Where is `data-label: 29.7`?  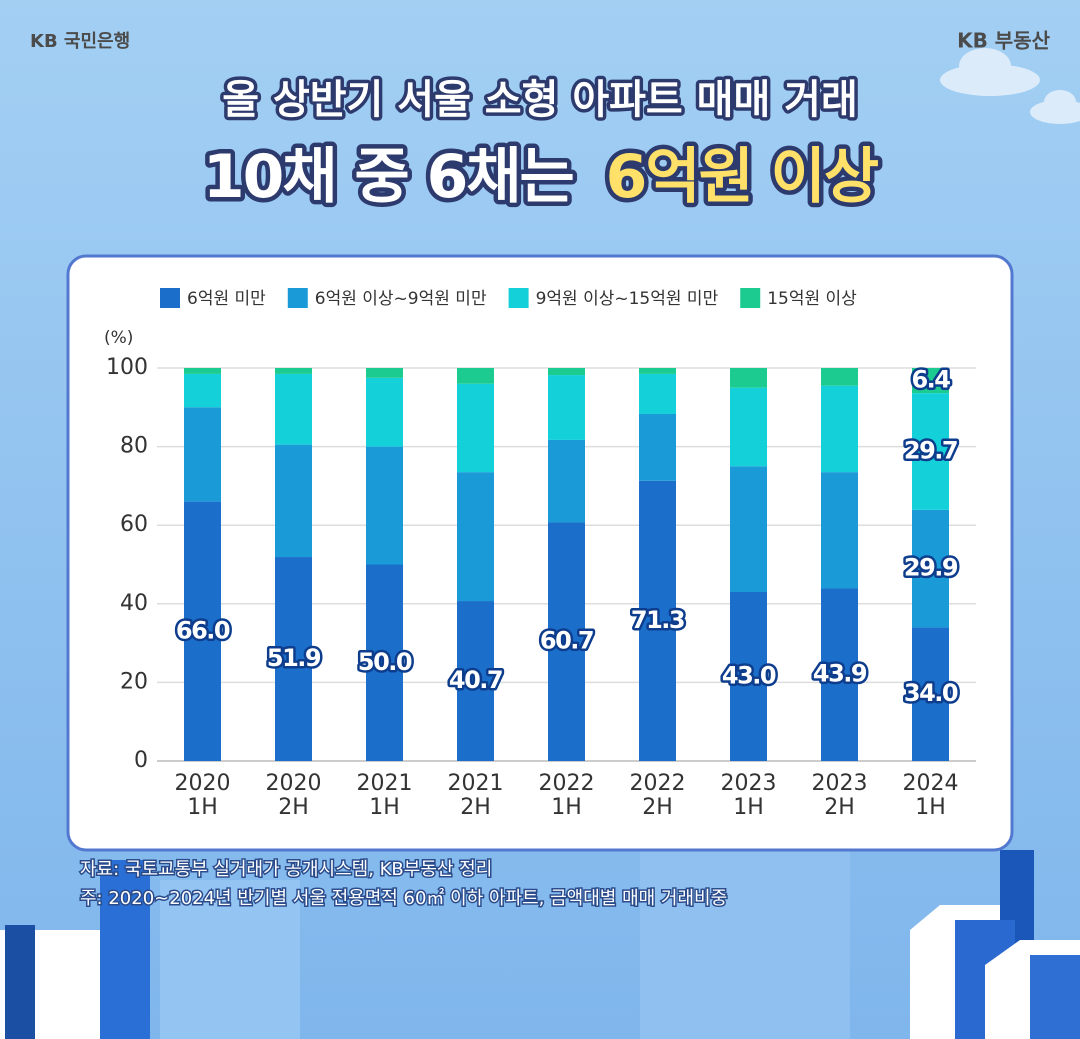
data-label: 29.7 is located at coordinates (930, 451).